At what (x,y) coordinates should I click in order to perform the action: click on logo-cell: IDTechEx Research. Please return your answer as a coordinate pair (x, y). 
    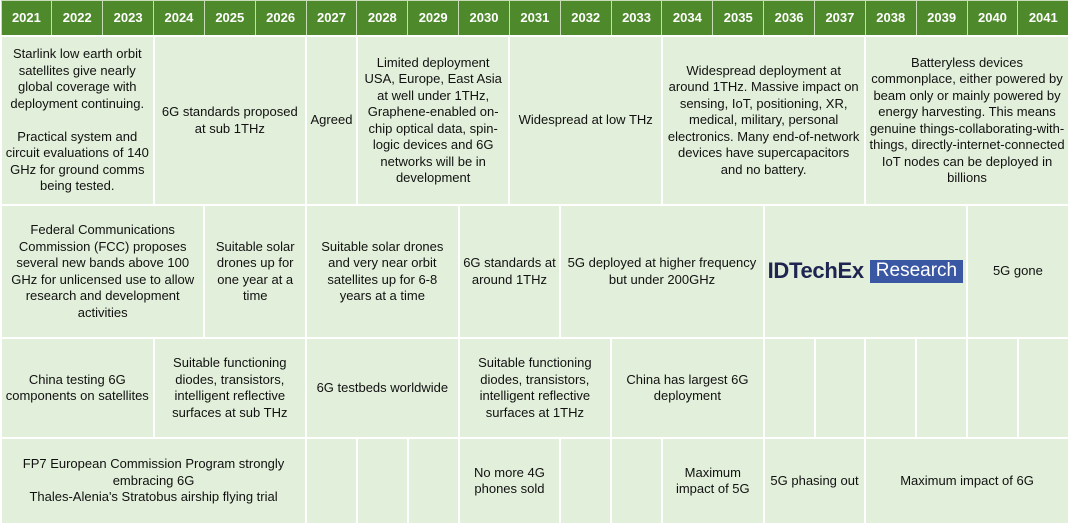
    Looking at the image, I should click on (865, 271).